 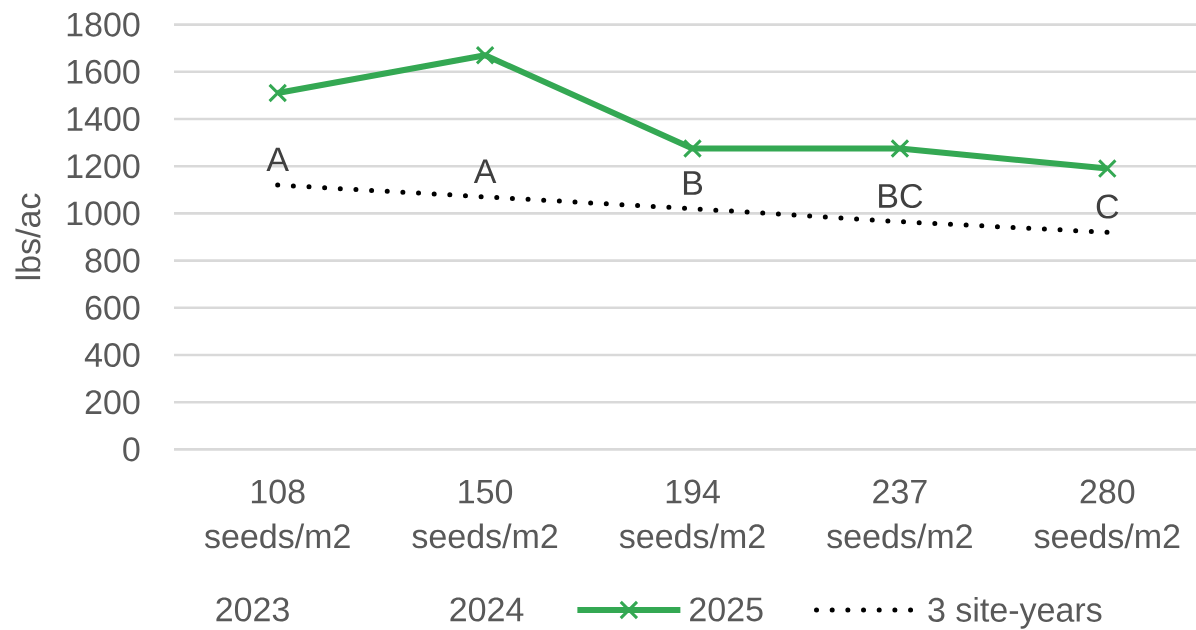 I want to click on x-tick-label: 194 seeds/m2, so click(x=692, y=514).